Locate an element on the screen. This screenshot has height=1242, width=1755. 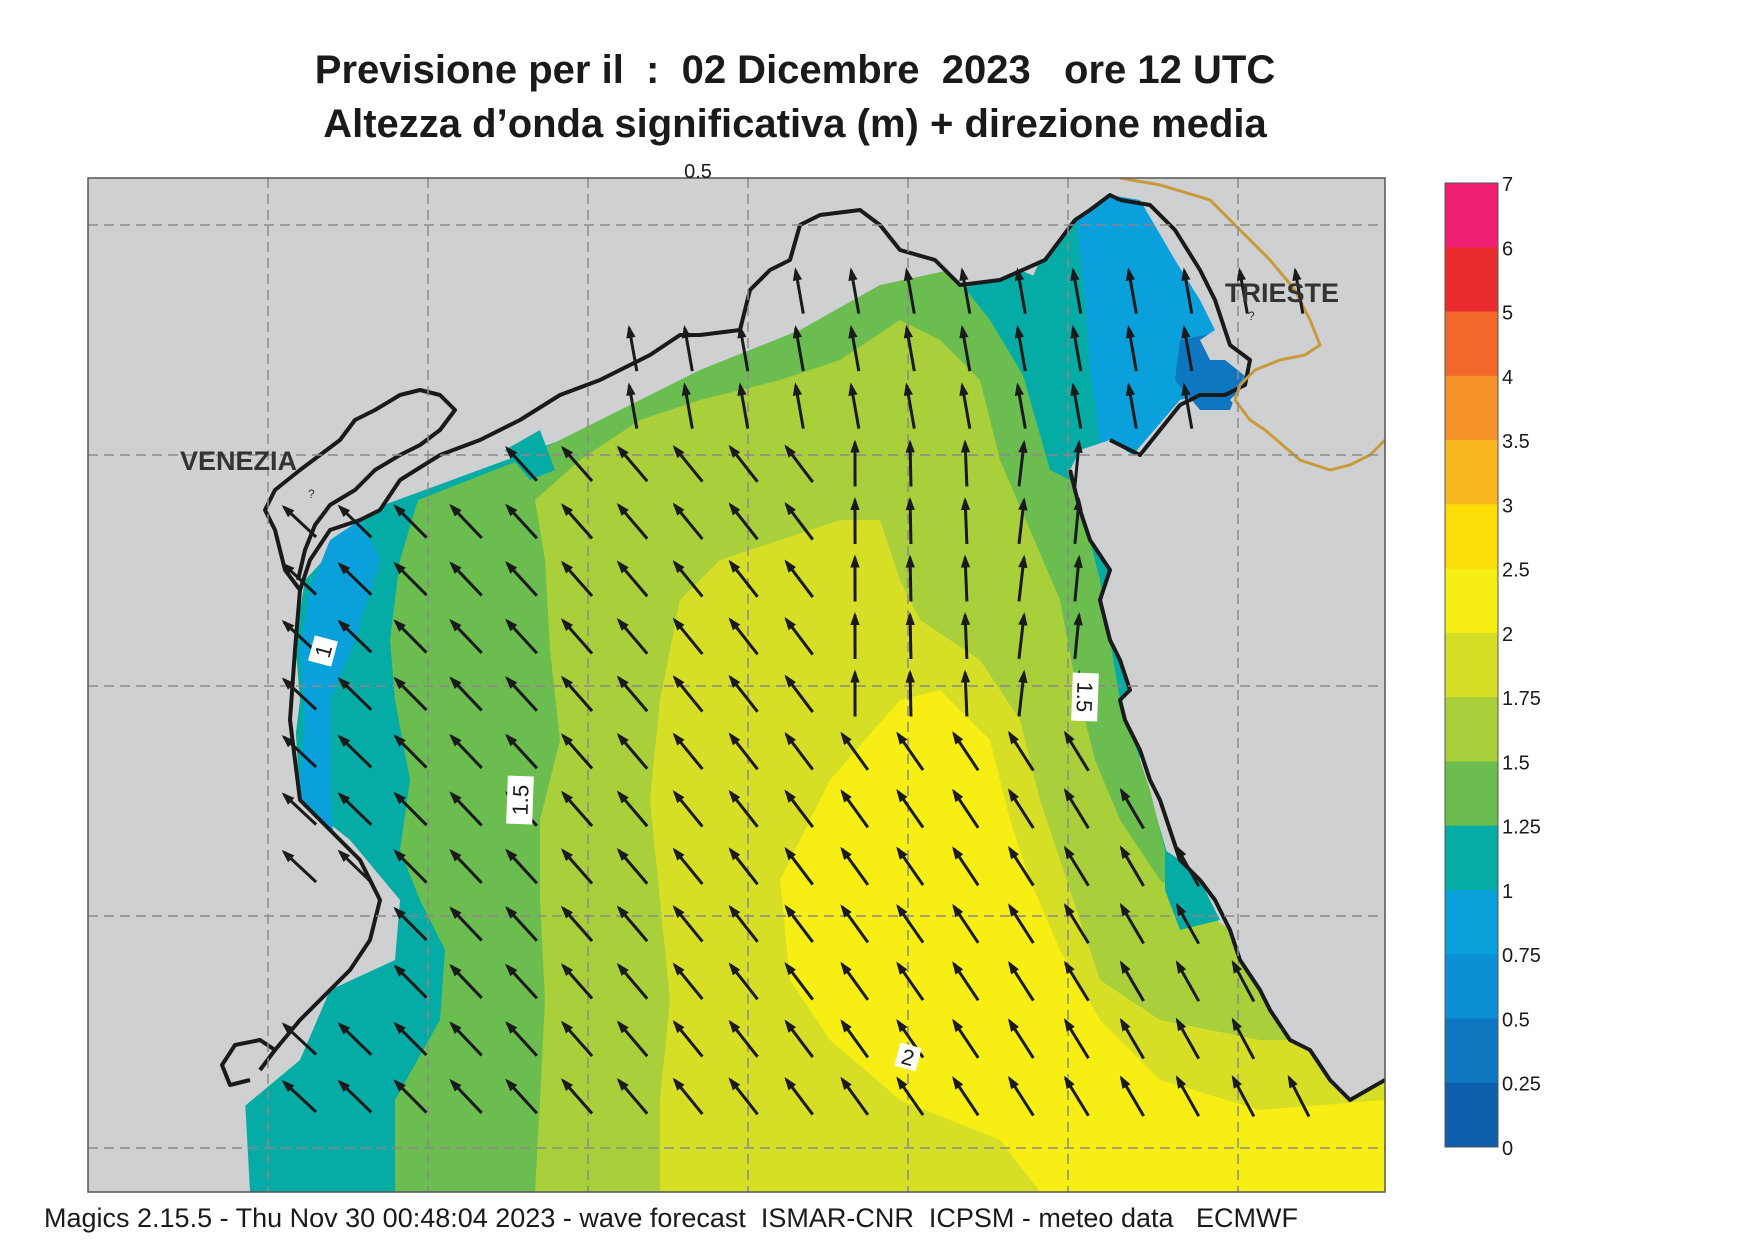
legend-label: 5 is located at coordinates (1507, 314).